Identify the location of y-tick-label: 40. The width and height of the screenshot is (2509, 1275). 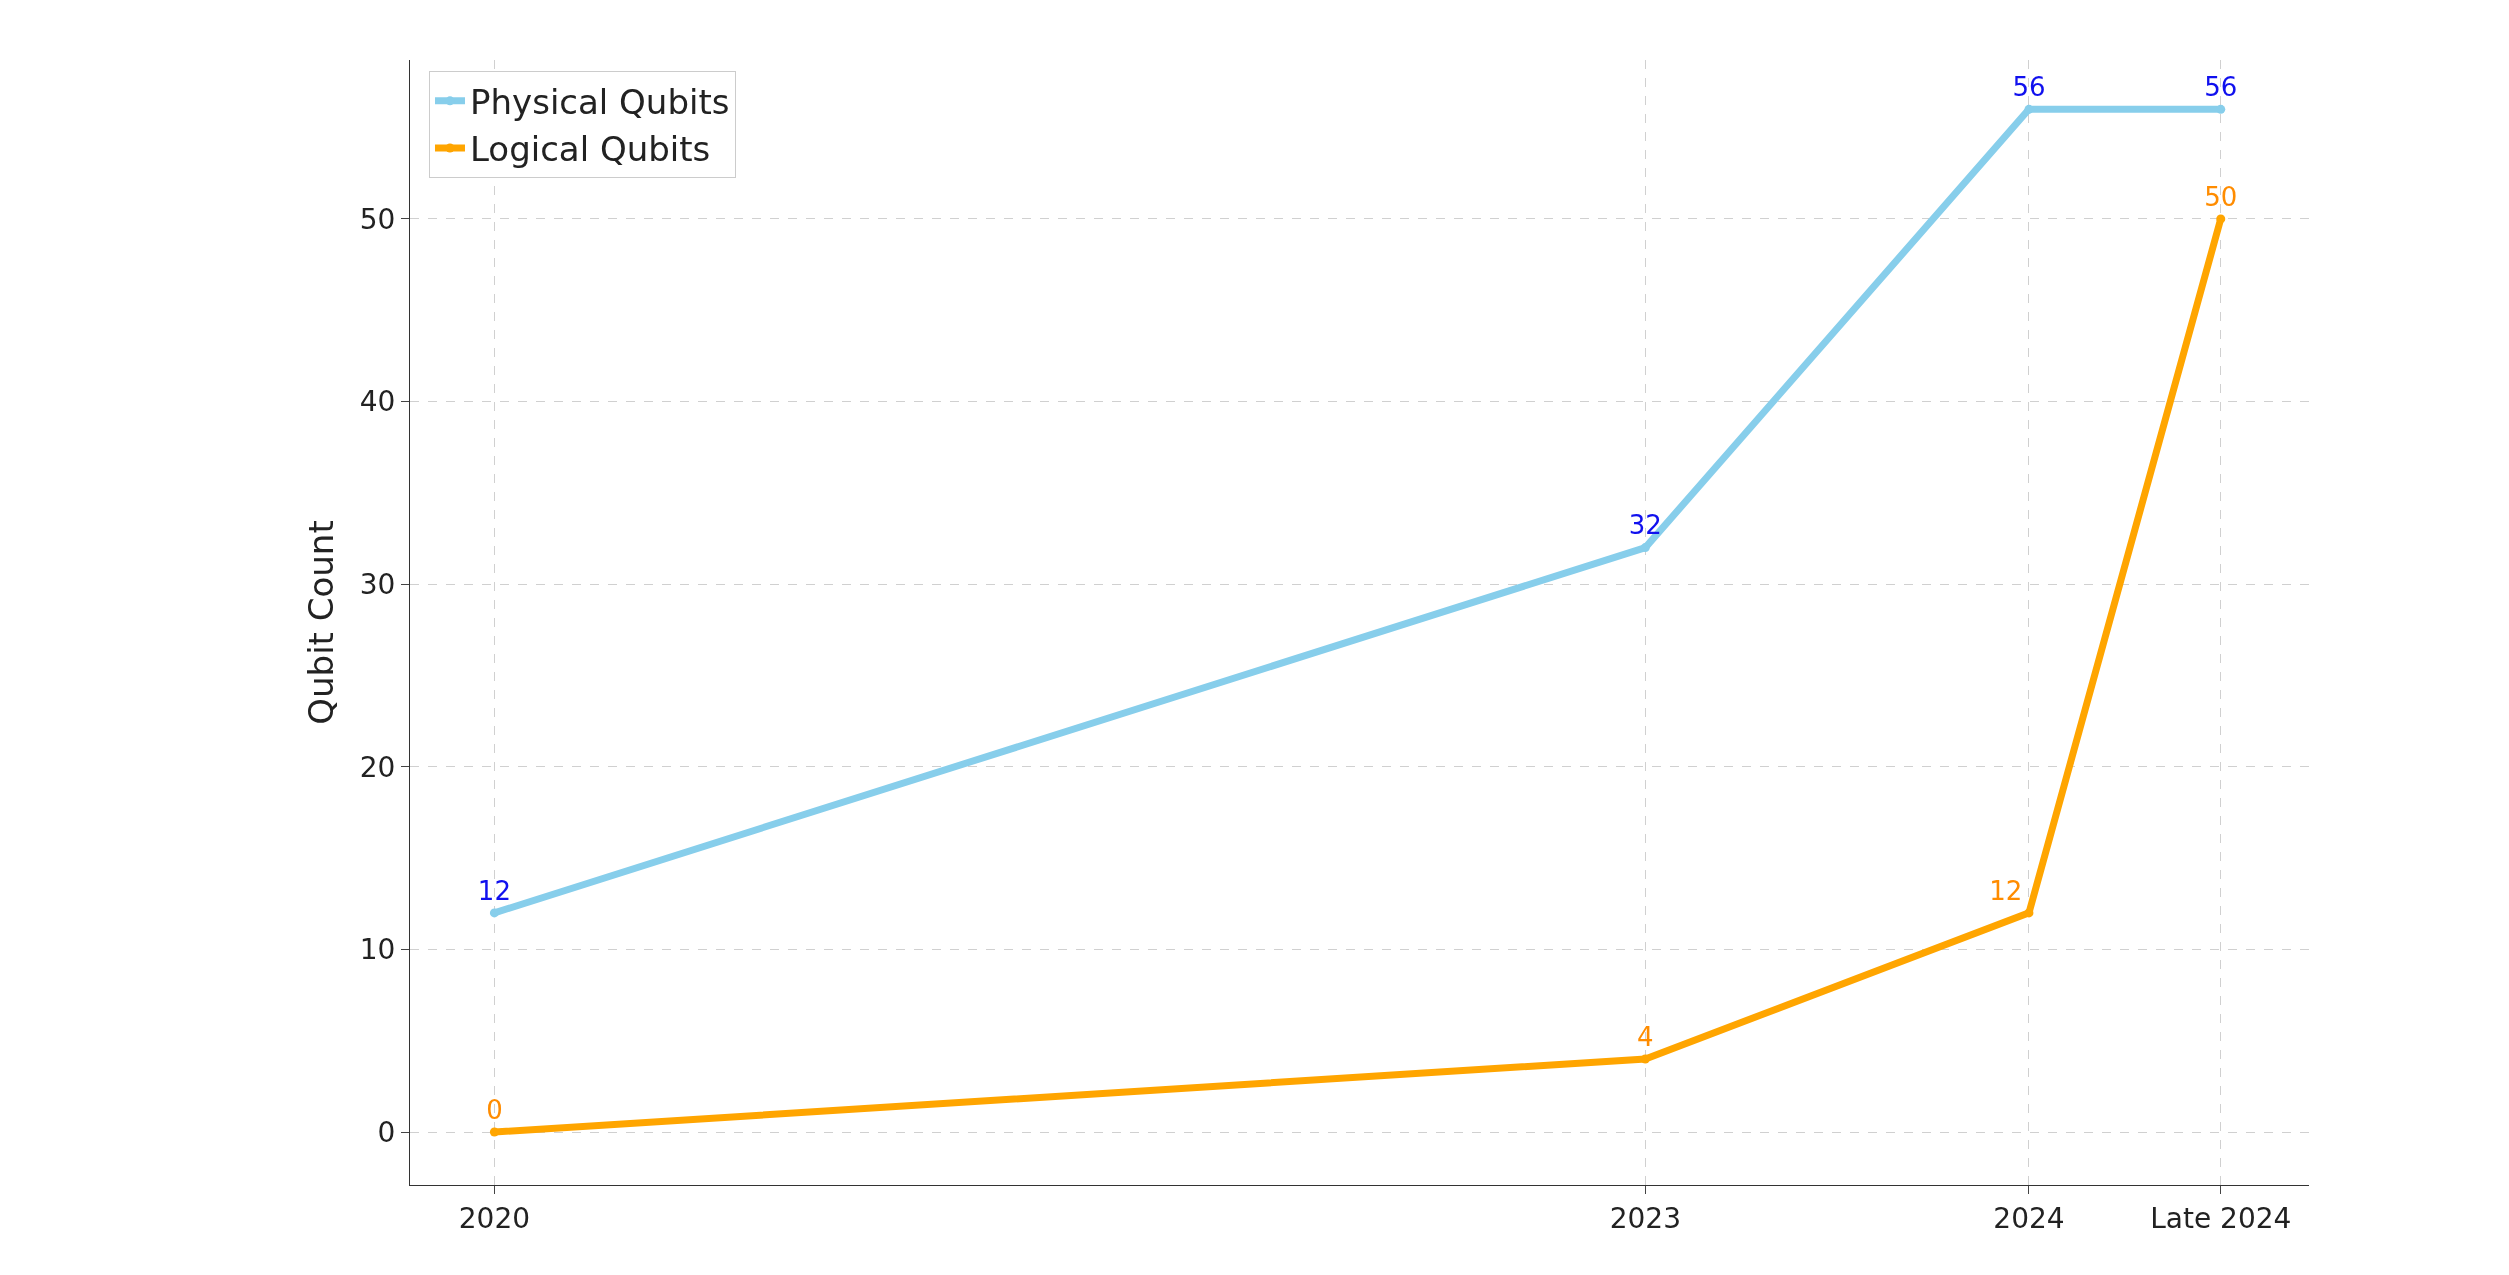
(377, 402).